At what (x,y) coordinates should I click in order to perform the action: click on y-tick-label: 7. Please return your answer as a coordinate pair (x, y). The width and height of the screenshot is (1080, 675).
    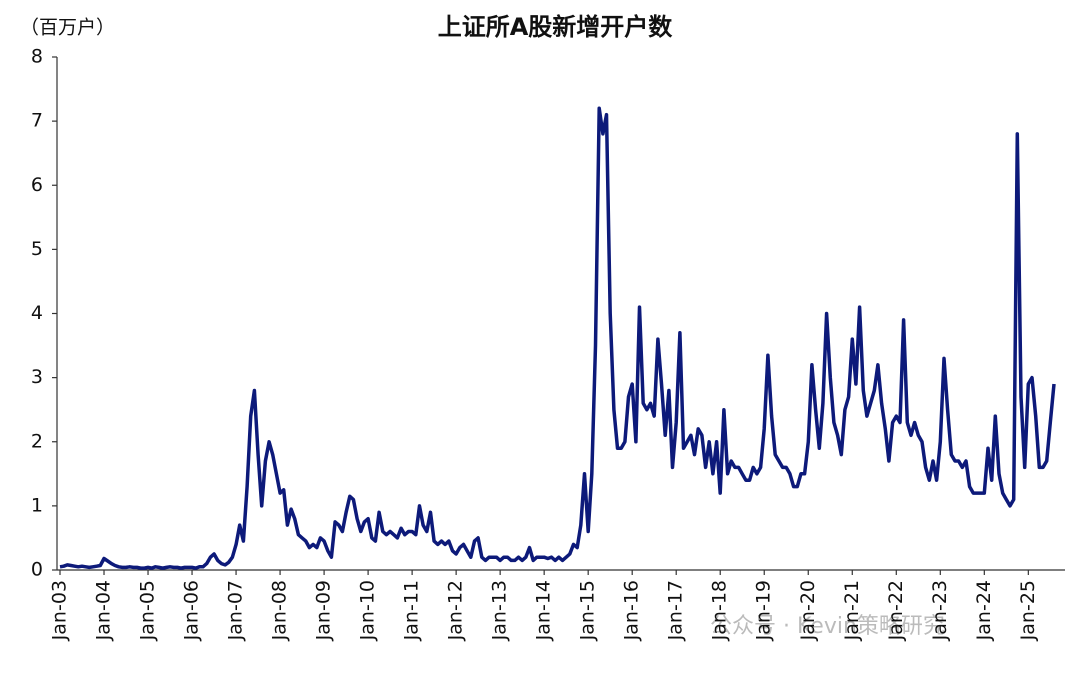
    Looking at the image, I should click on (37, 121).